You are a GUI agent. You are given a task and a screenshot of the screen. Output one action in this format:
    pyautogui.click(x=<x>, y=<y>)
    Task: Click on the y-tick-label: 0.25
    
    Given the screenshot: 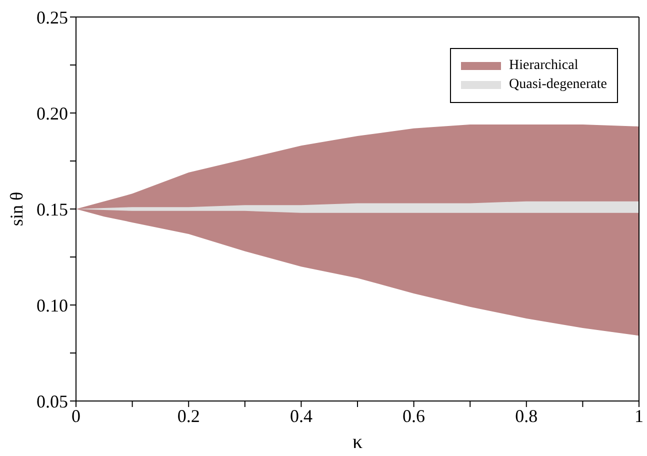 What is the action you would take?
    pyautogui.click(x=52, y=17)
    